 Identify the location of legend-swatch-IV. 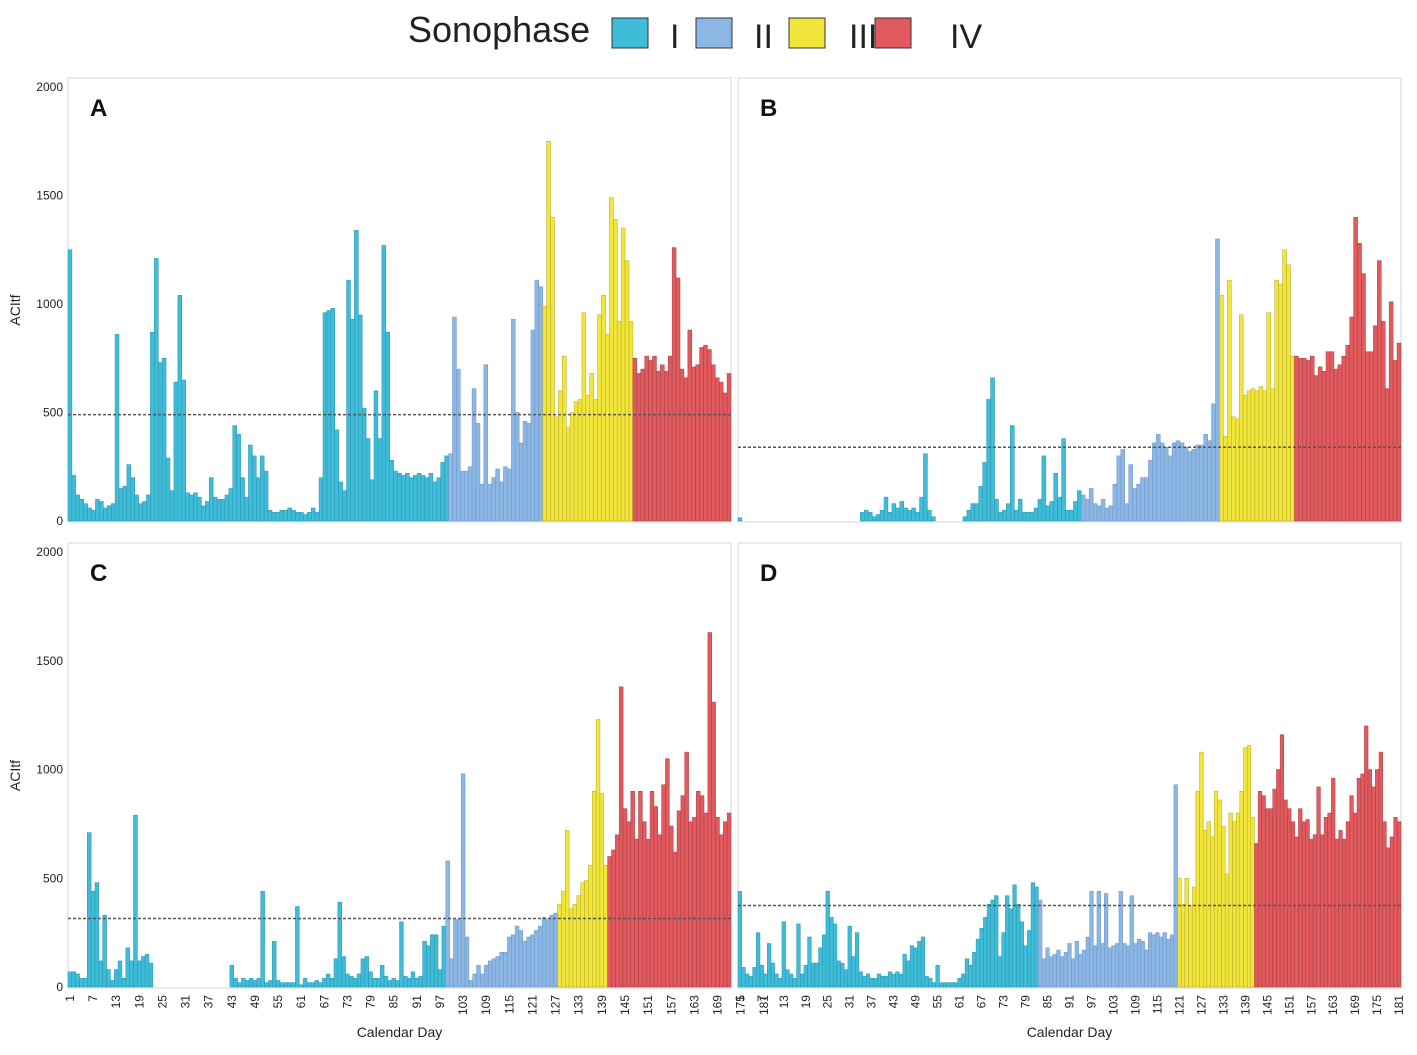
(893, 33).